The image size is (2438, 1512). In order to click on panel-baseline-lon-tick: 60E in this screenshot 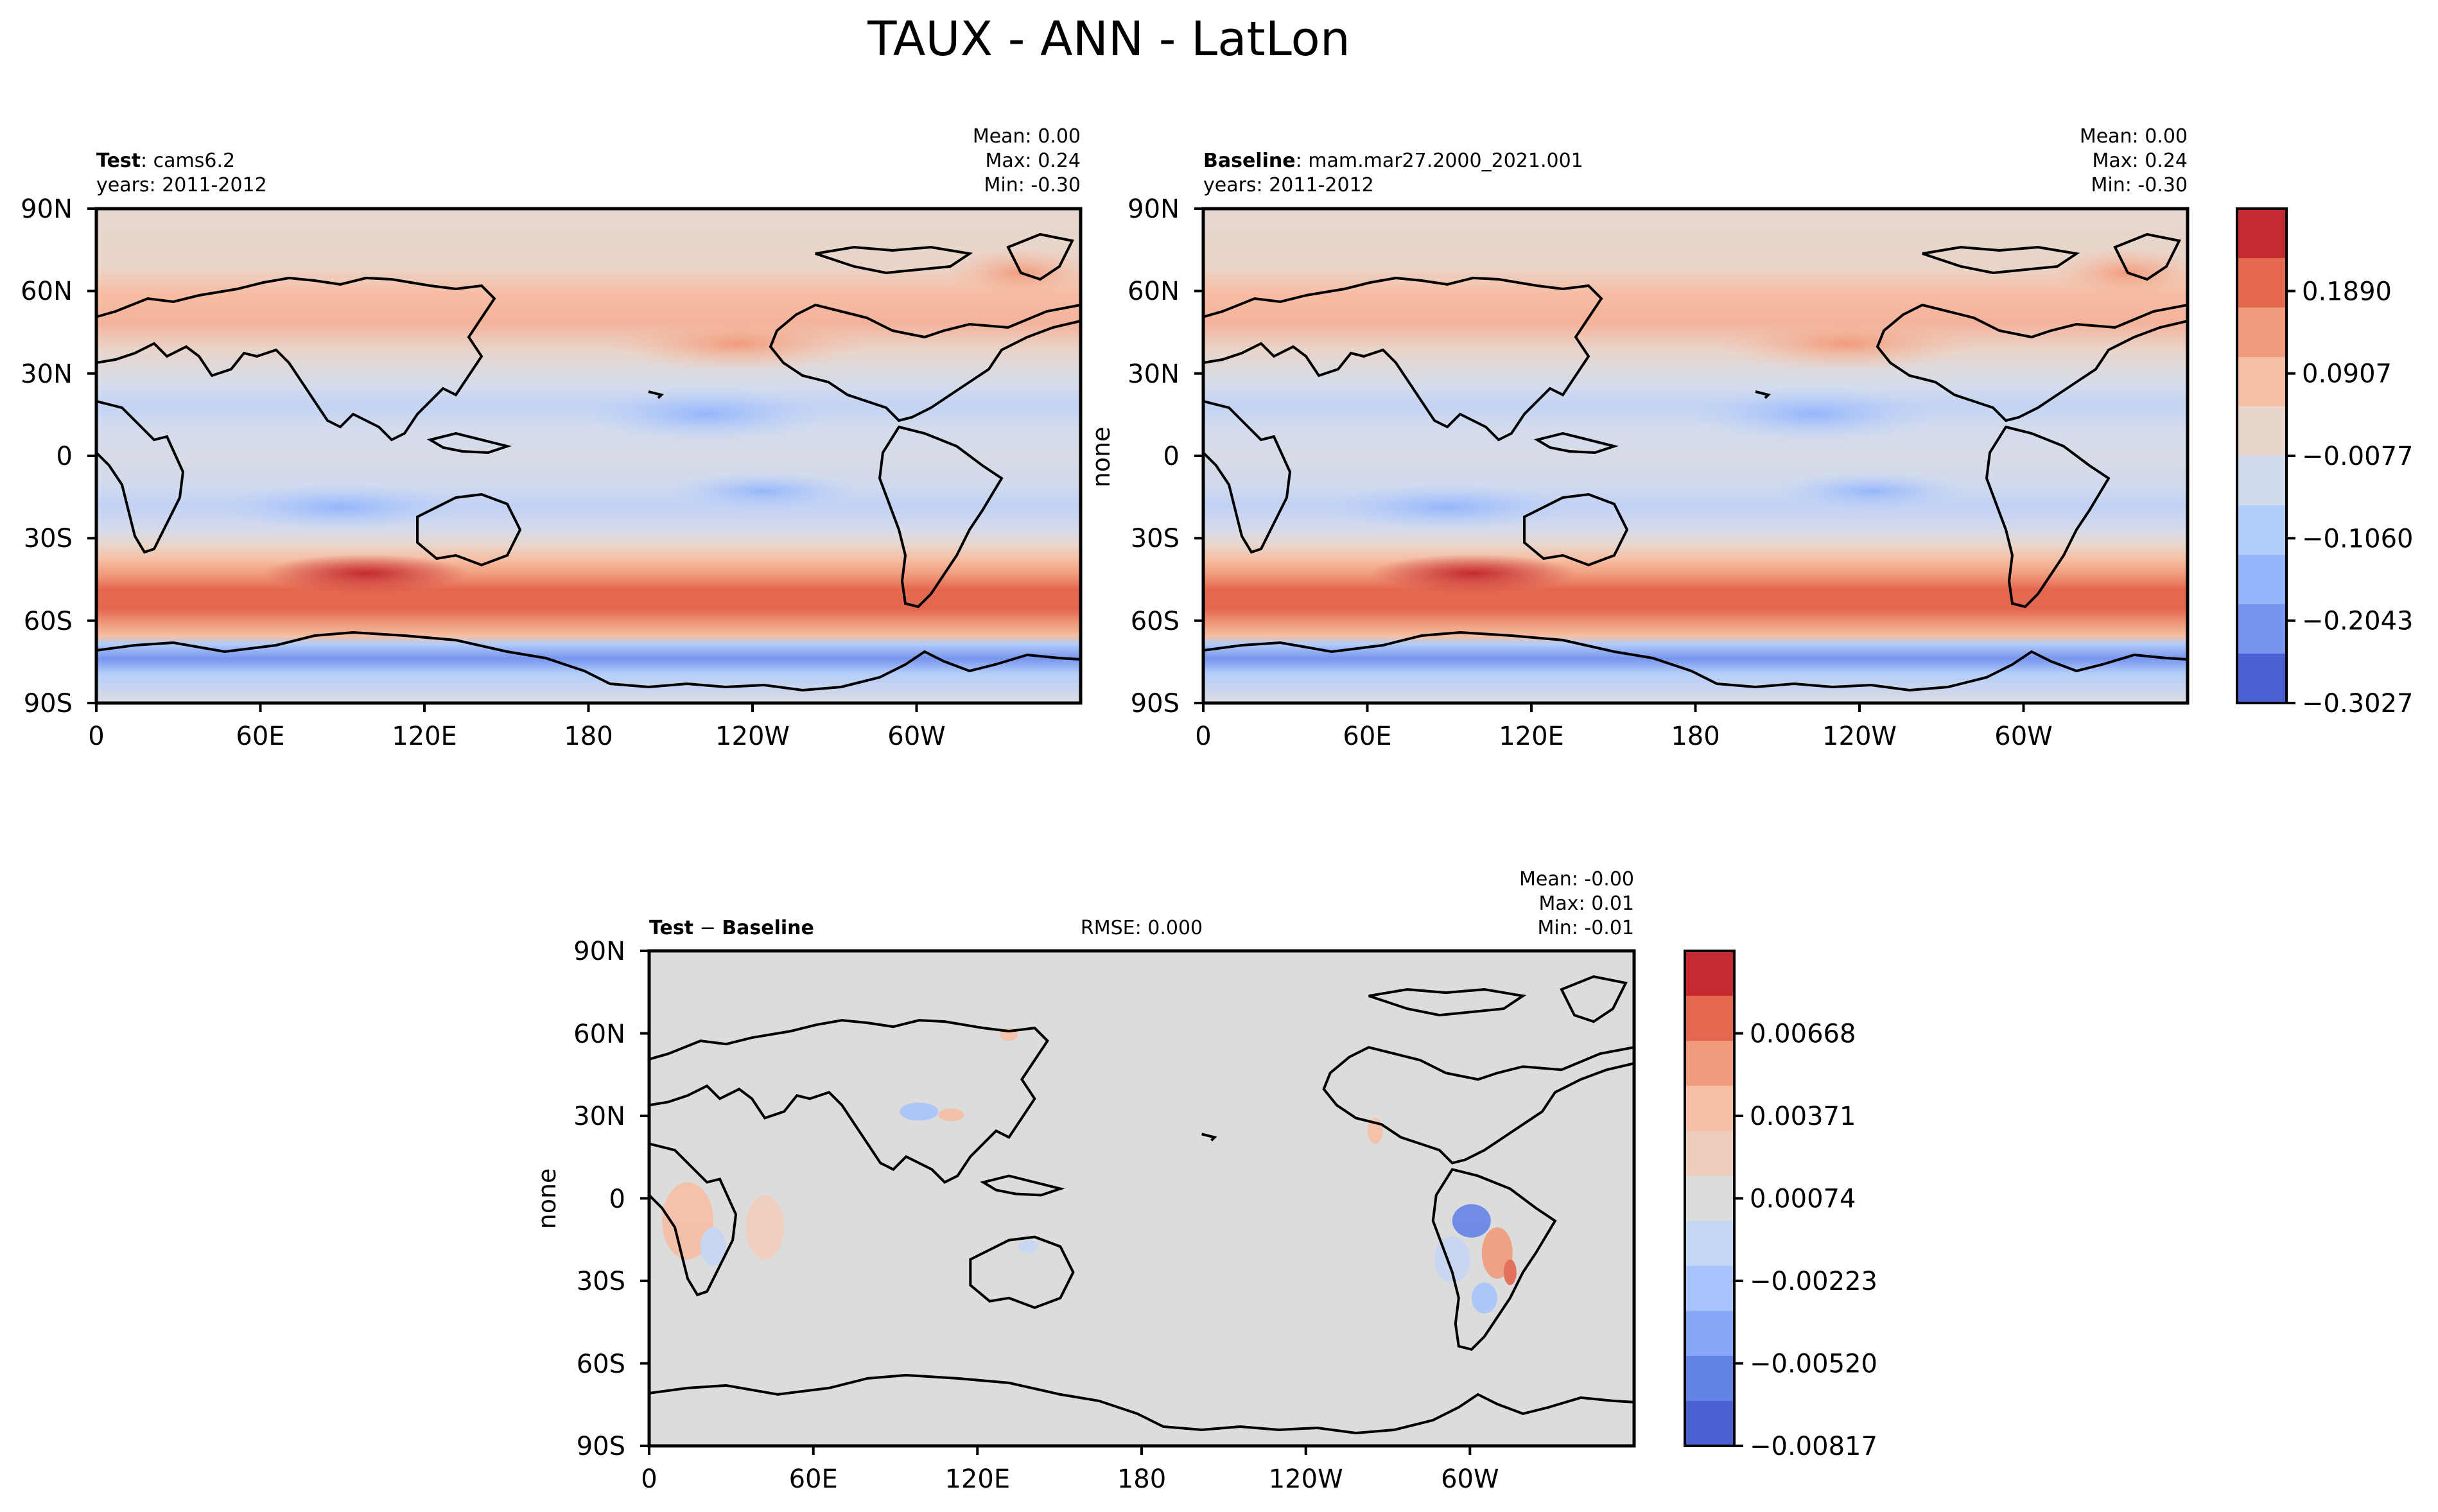, I will do `click(1367, 736)`.